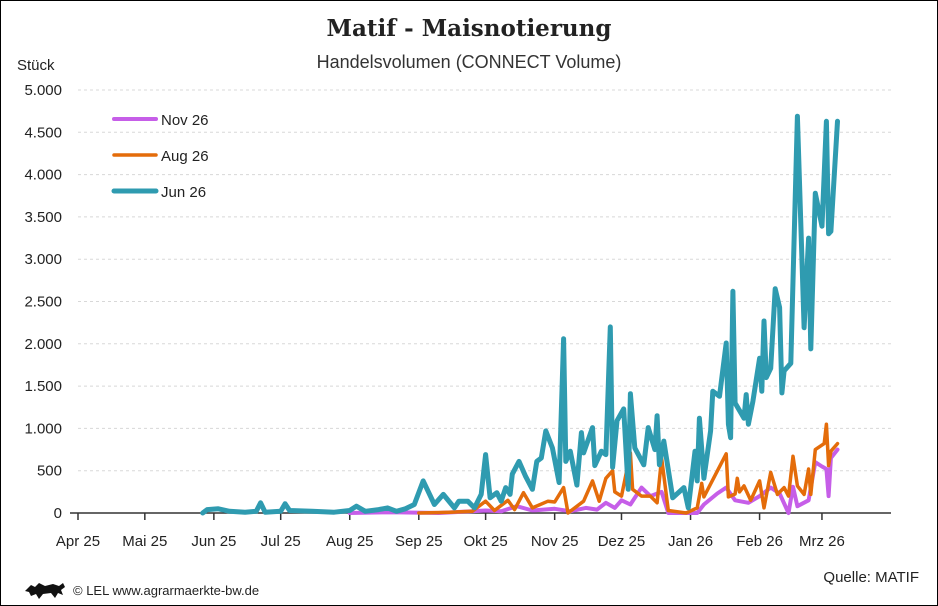  I want to click on y-tick-label: 3.500, so click(43, 217).